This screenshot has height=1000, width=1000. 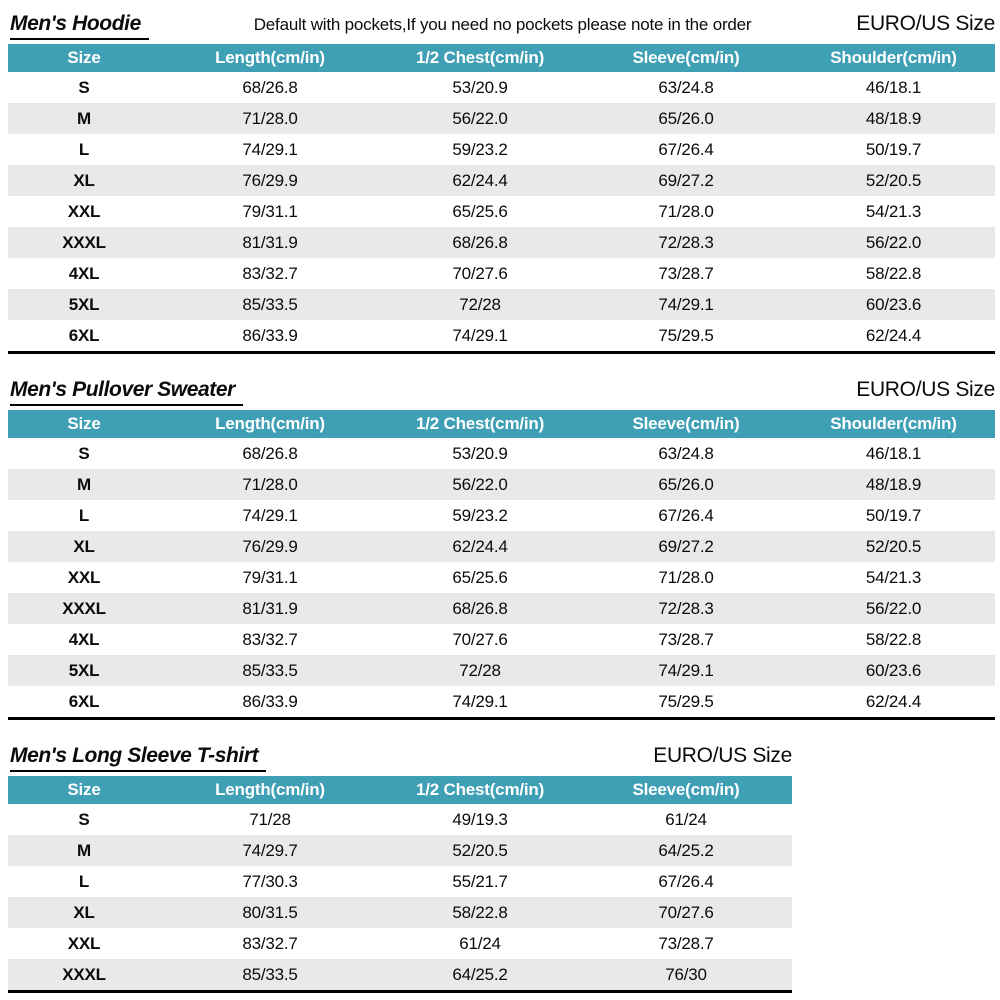 I want to click on size-cell: 6XL, so click(x=84, y=335).